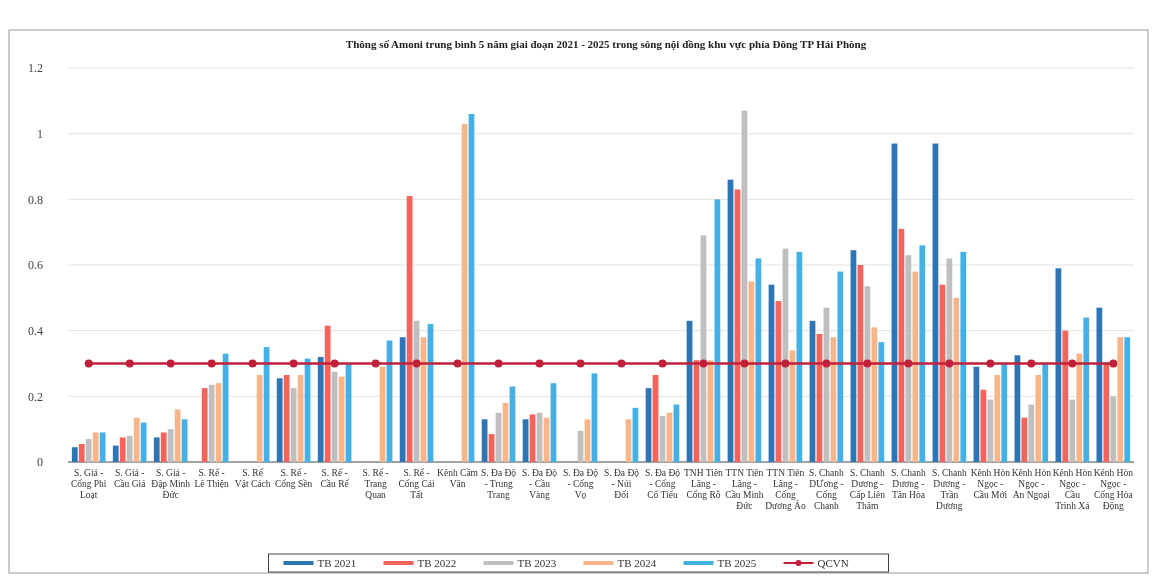  What do you see at coordinates (417, 484) in the screenshot?
I see `x-tick-label: S. Rế - Cống Cái Tất` at bounding box center [417, 484].